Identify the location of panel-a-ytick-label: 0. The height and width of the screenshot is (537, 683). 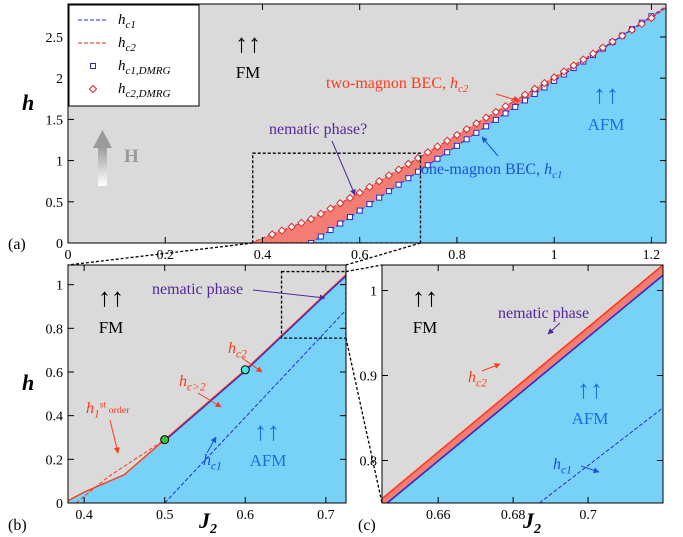
(59, 244).